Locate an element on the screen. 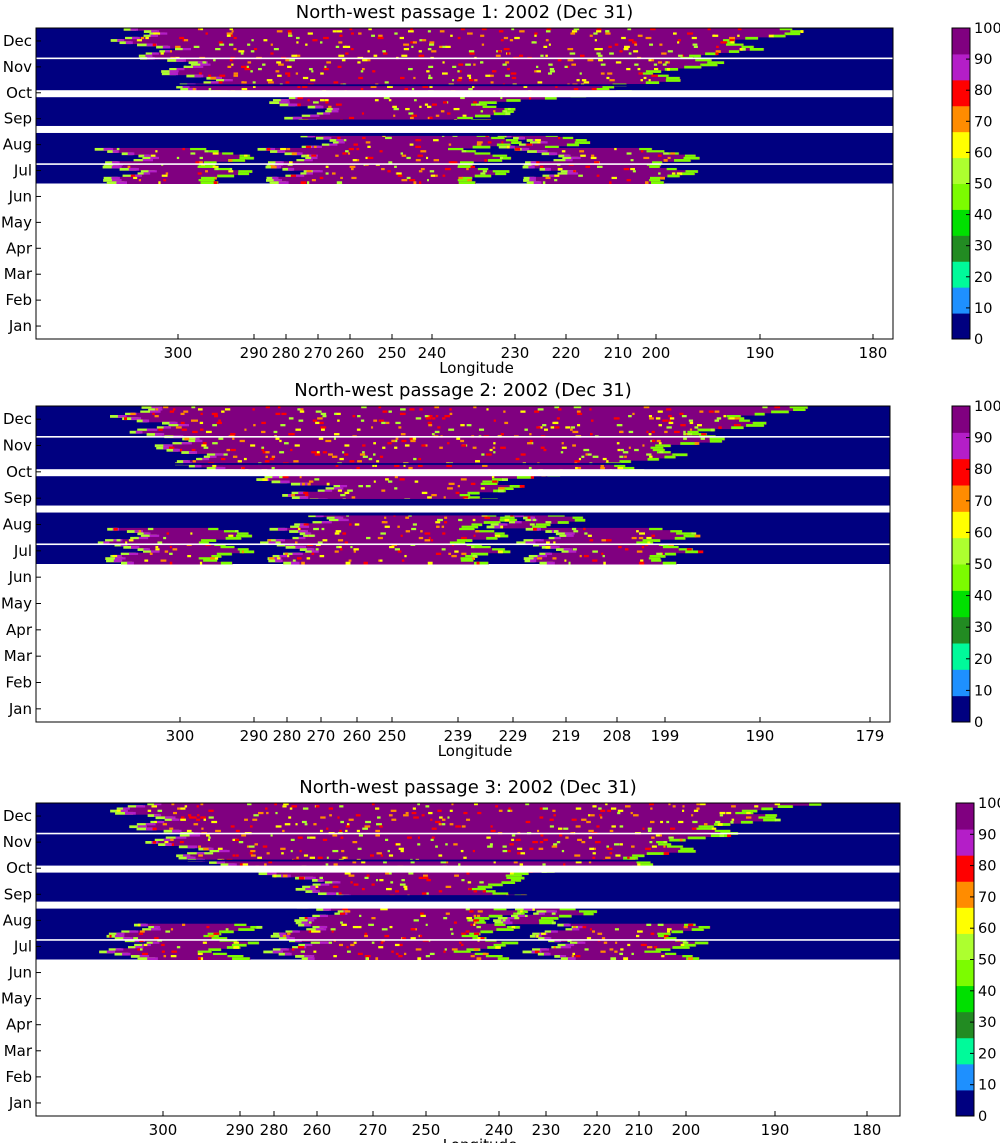 Image resolution: width=1000 pixels, height=1143 pixels. x-tick-label: 240 is located at coordinates (432, 353).